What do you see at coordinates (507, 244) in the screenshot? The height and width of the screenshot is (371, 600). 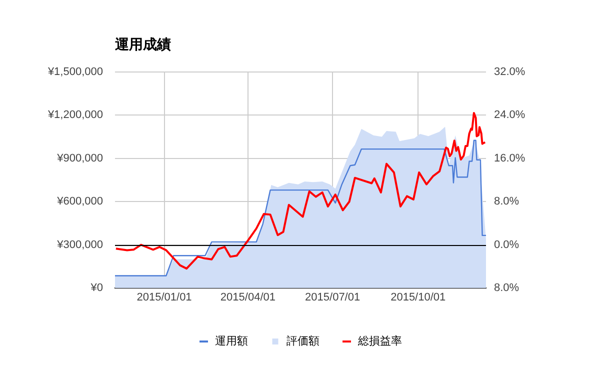 I see `y2-tick-label: 0.0%` at bounding box center [507, 244].